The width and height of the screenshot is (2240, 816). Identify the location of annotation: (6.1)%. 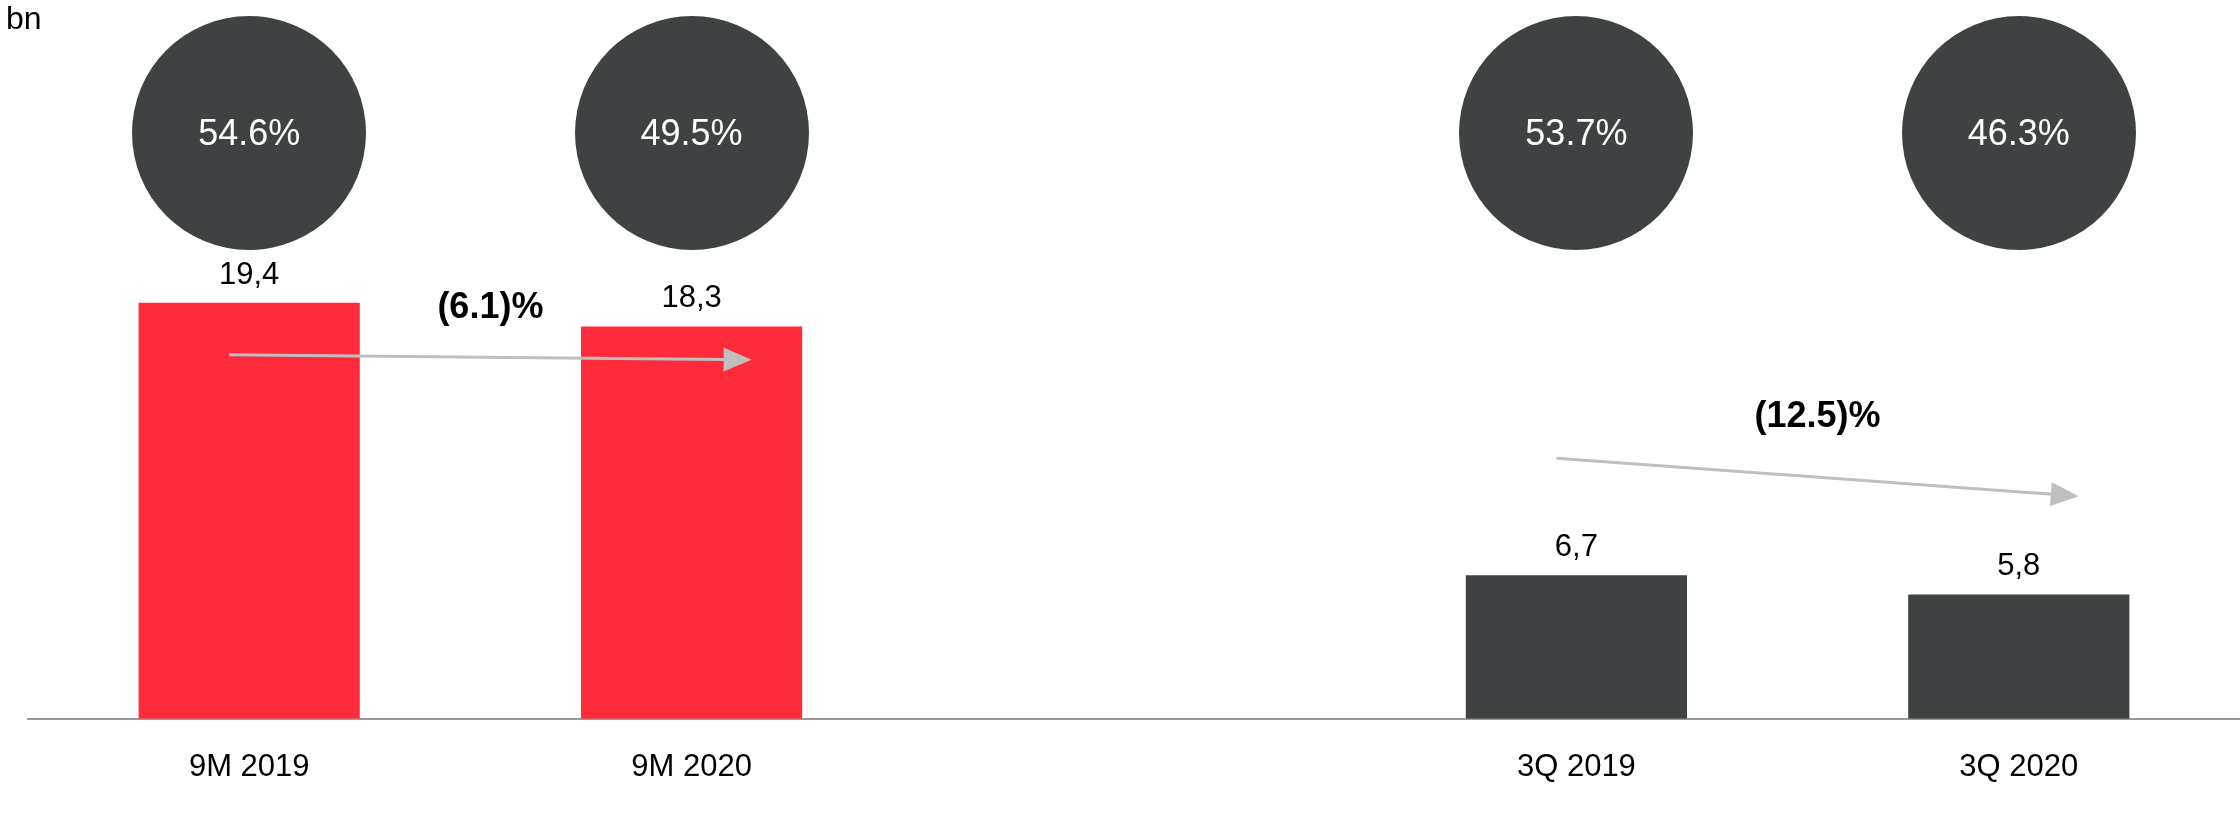
(490, 305).